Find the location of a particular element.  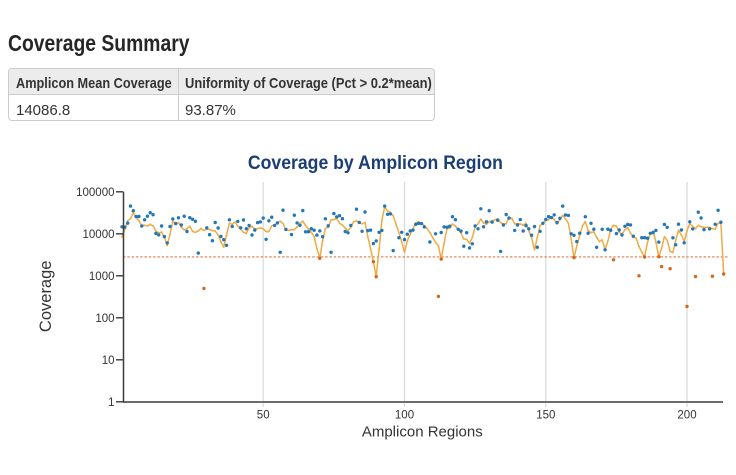

svg-text: 200 is located at coordinates (686, 415).